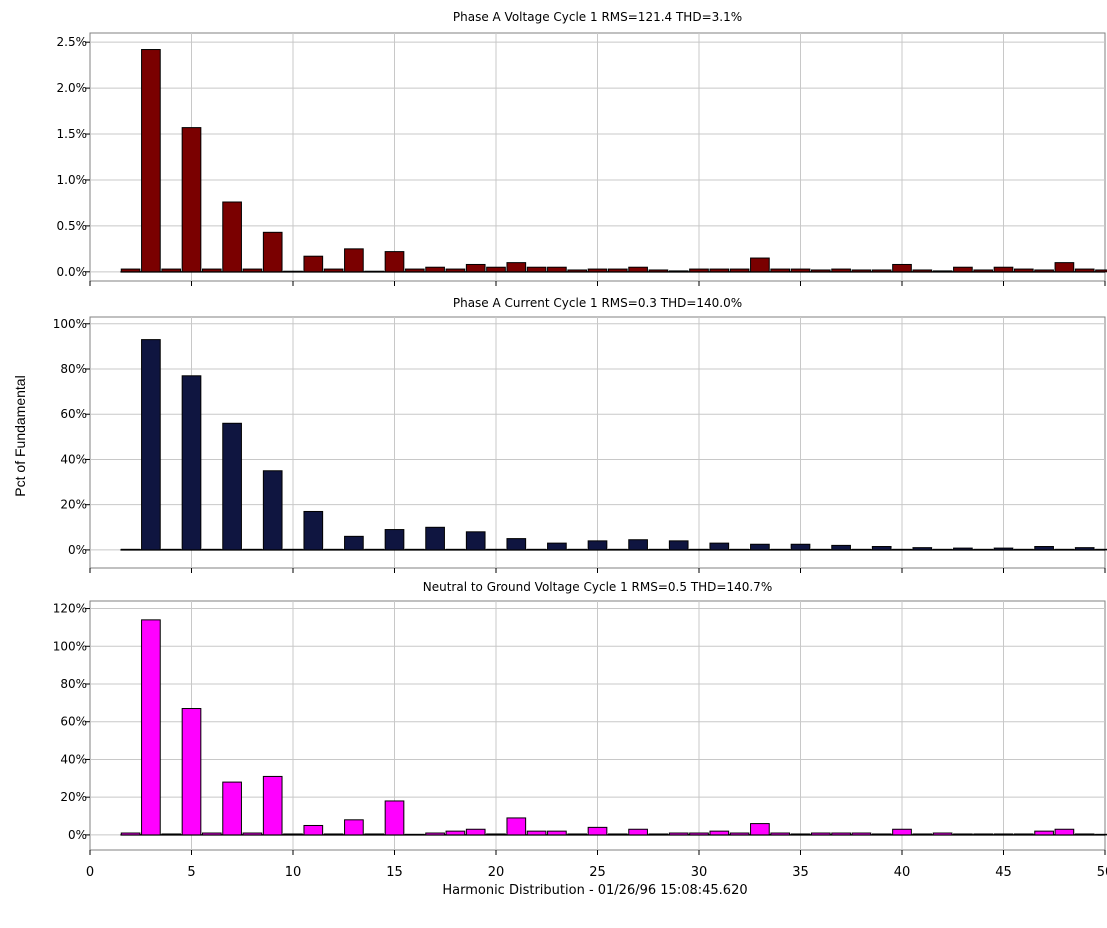  I want to click on bar-h28, so click(658, 549).